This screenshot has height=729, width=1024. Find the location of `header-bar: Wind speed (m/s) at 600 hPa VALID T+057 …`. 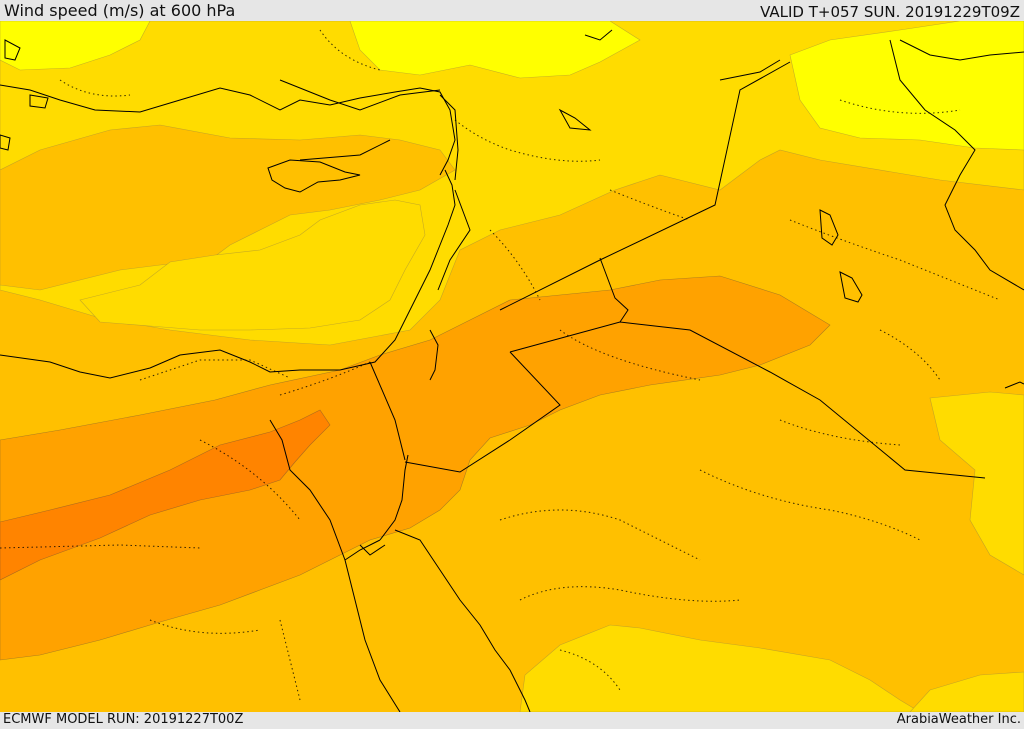

header-bar: Wind speed (m/s) at 600 hPa VALID T+057 … is located at coordinates (512, 10).